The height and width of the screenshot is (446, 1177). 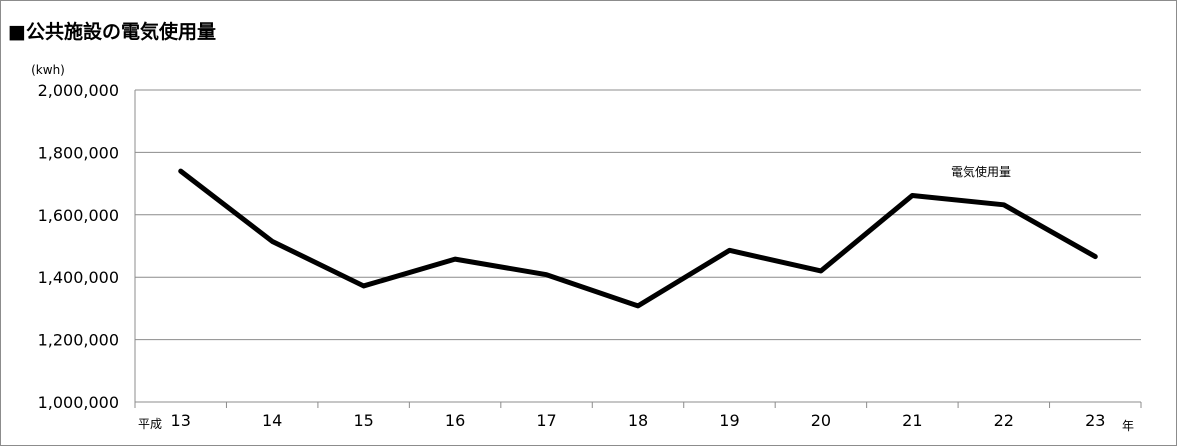 What do you see at coordinates (181, 420) in the screenshot?
I see `x-tick-label: 13` at bounding box center [181, 420].